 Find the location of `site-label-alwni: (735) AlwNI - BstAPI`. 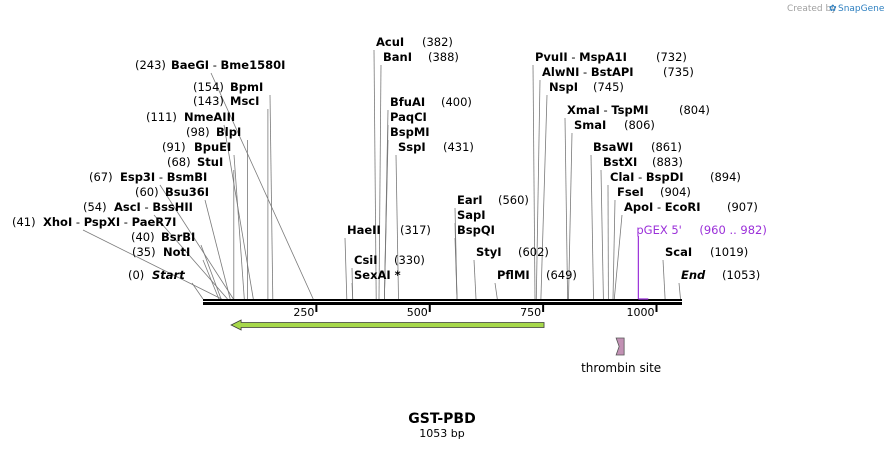

site-label-alwni: (735) AlwNI - BstAPI is located at coordinates (618, 72).